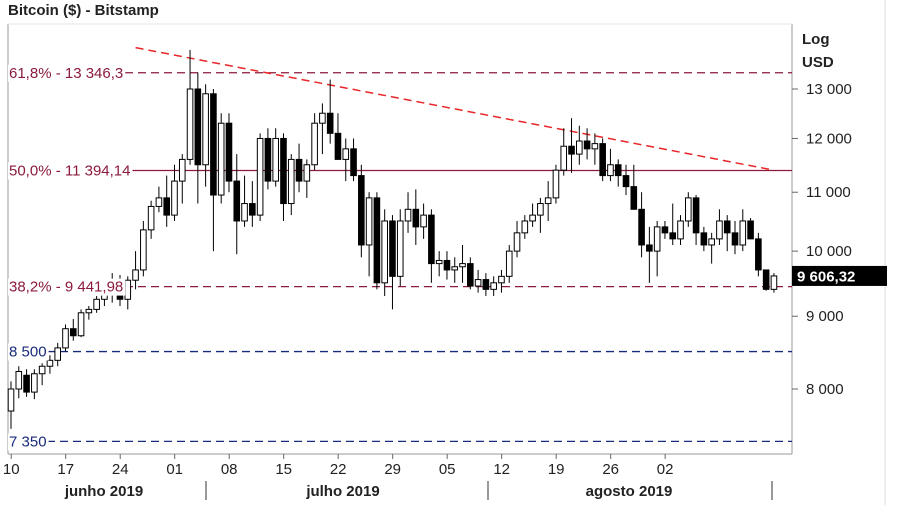 The image size is (900, 513). I want to click on month-label: julho 2019, so click(342, 491).